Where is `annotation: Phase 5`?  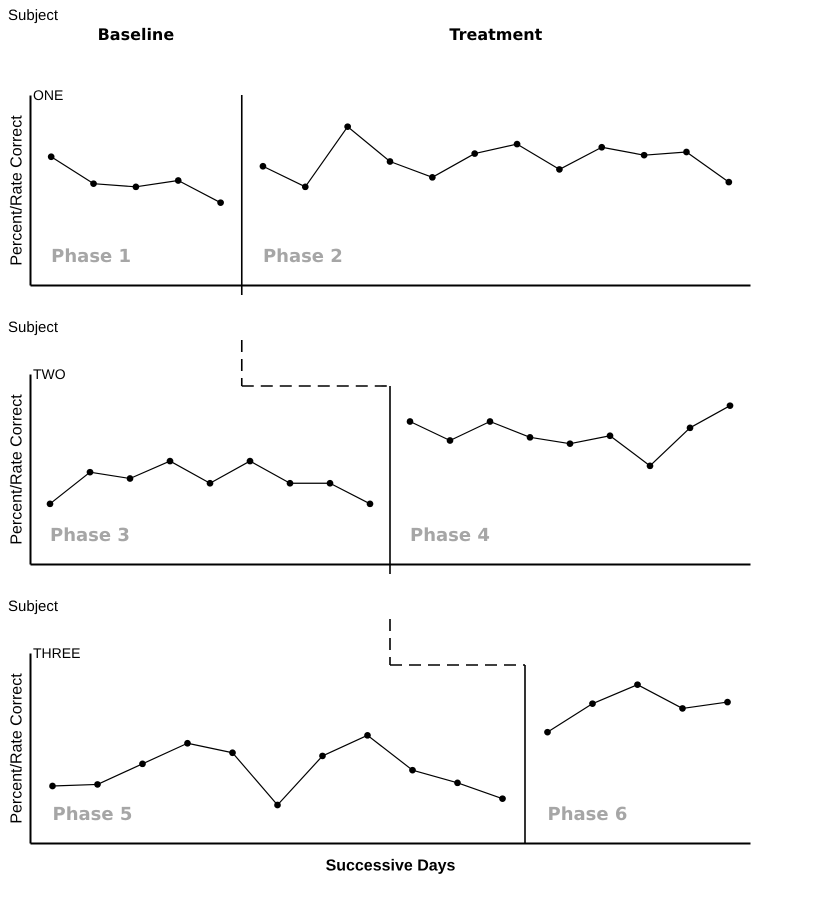 annotation: Phase 5 is located at coordinates (92, 814).